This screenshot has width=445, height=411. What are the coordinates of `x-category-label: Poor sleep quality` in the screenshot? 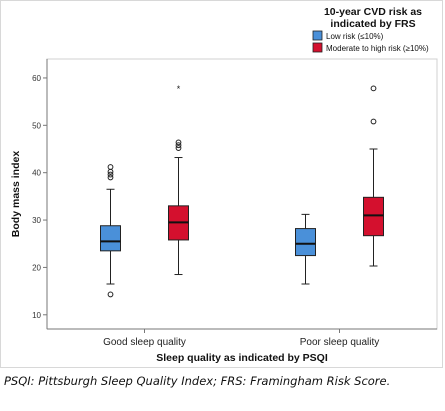 It's located at (340, 342).